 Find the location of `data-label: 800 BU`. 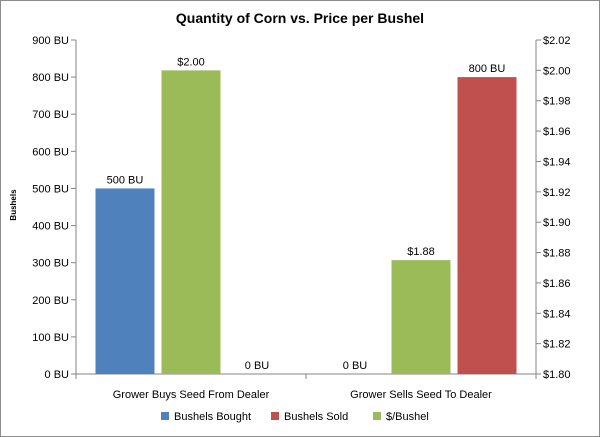

data-label: 800 BU is located at coordinates (487, 69).